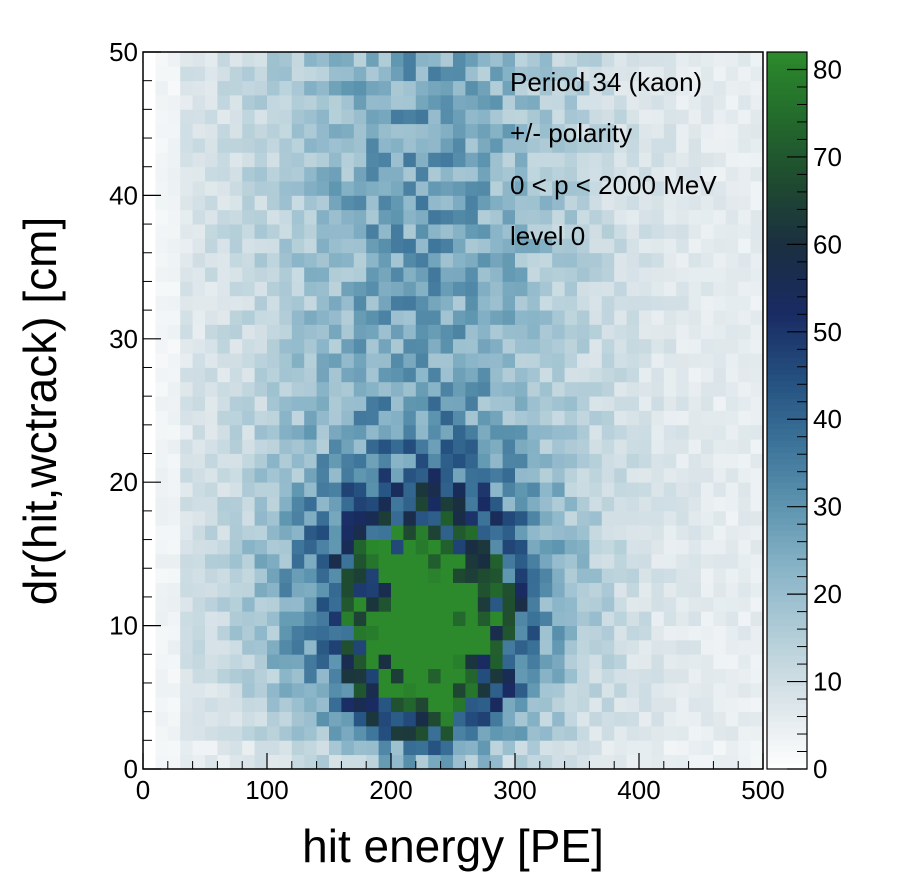 This screenshot has height=880, width=898. What do you see at coordinates (827, 594) in the screenshot?
I see `colorbar-tick-label: 20` at bounding box center [827, 594].